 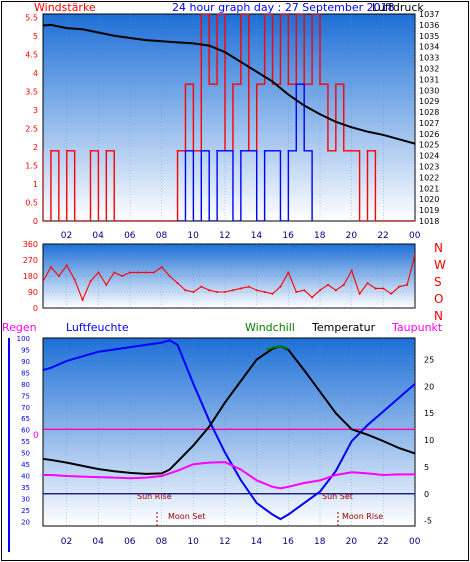 I want to click on y-left-tick-label: 80, so click(x=25, y=385).